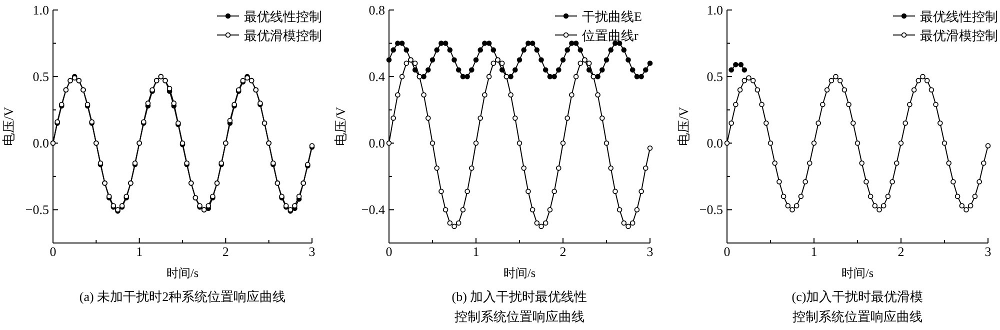 The width and height of the screenshot is (1000, 330). Describe the element at coordinates (377, 76) in the screenshot. I see `y-tick-label: 0.4` at that location.